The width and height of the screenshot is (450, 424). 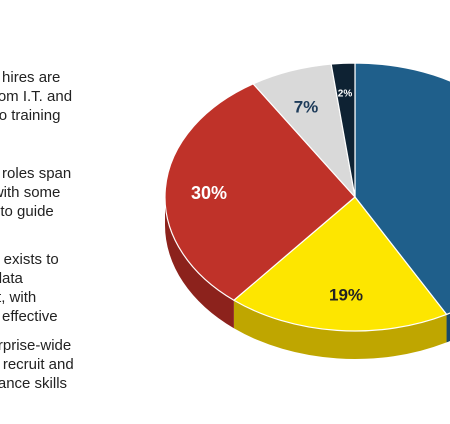 I want to click on legend-line: governance skills, so click(x=34, y=383).